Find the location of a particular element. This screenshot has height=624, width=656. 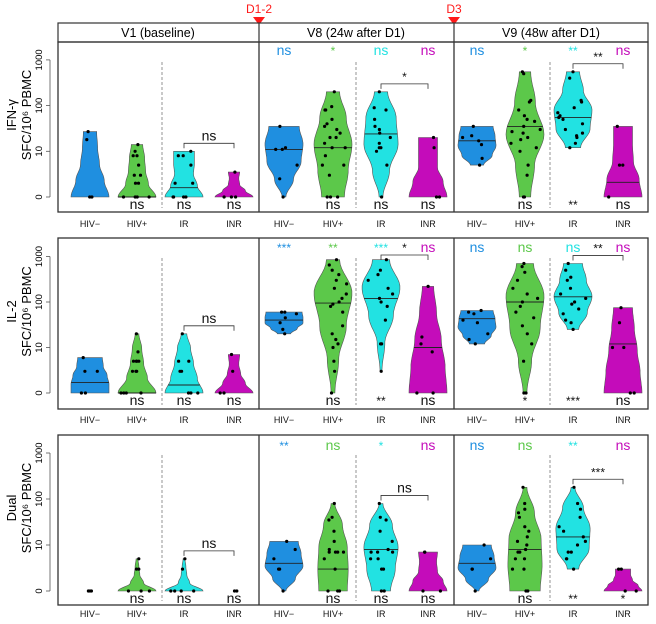

significance-vs-hiv-neg: *** is located at coordinates (573, 401).